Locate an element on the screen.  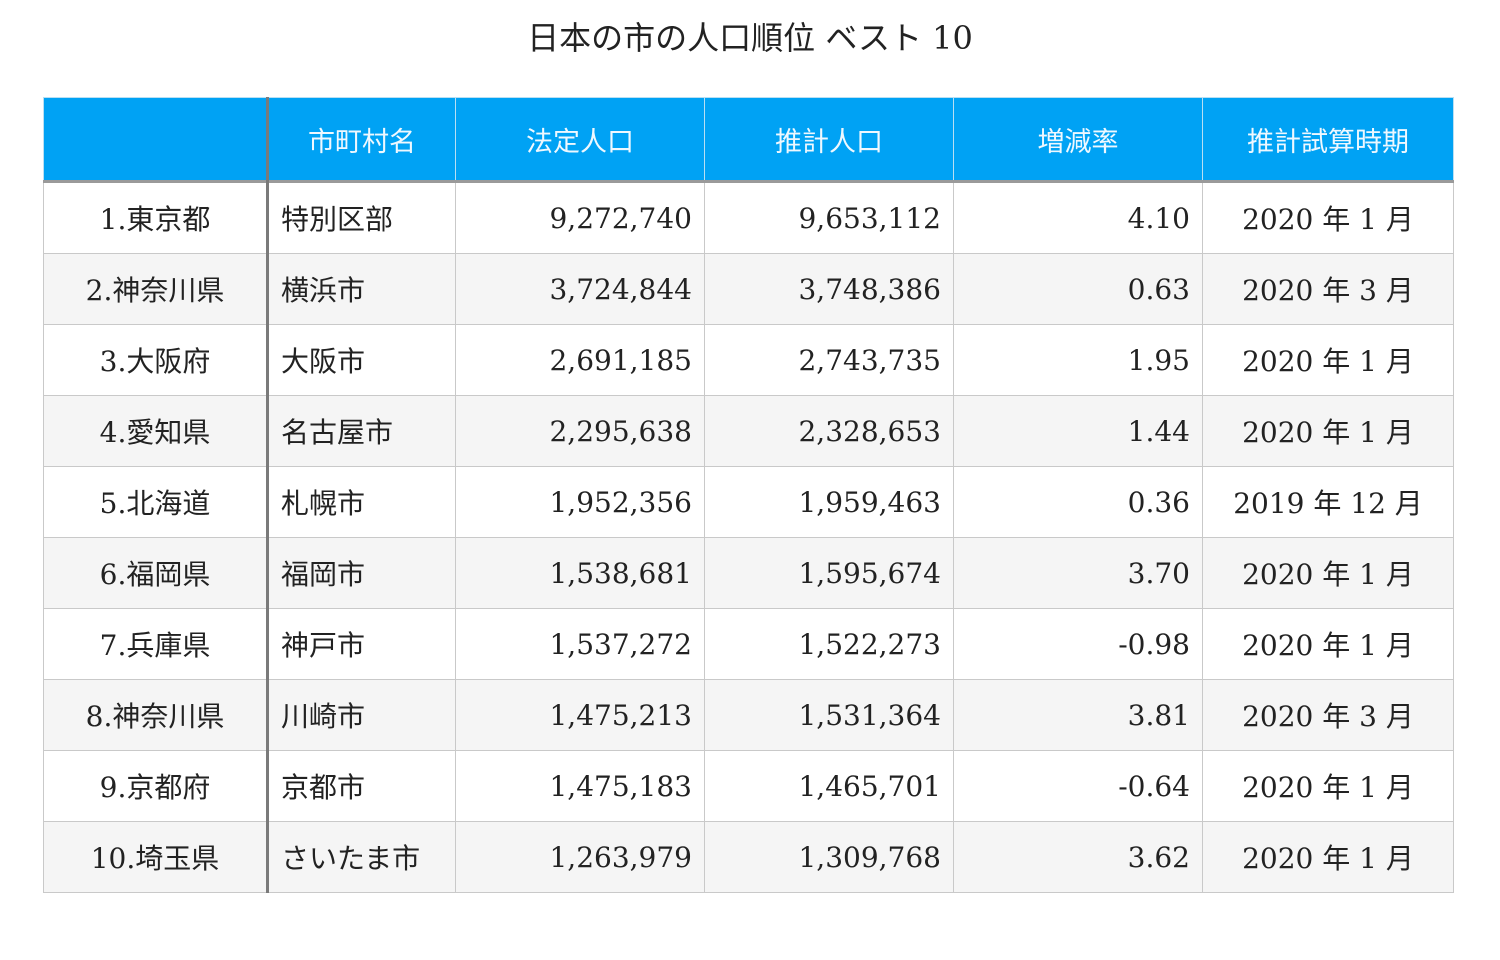
cell-city: 札幌市 is located at coordinates (361, 502).